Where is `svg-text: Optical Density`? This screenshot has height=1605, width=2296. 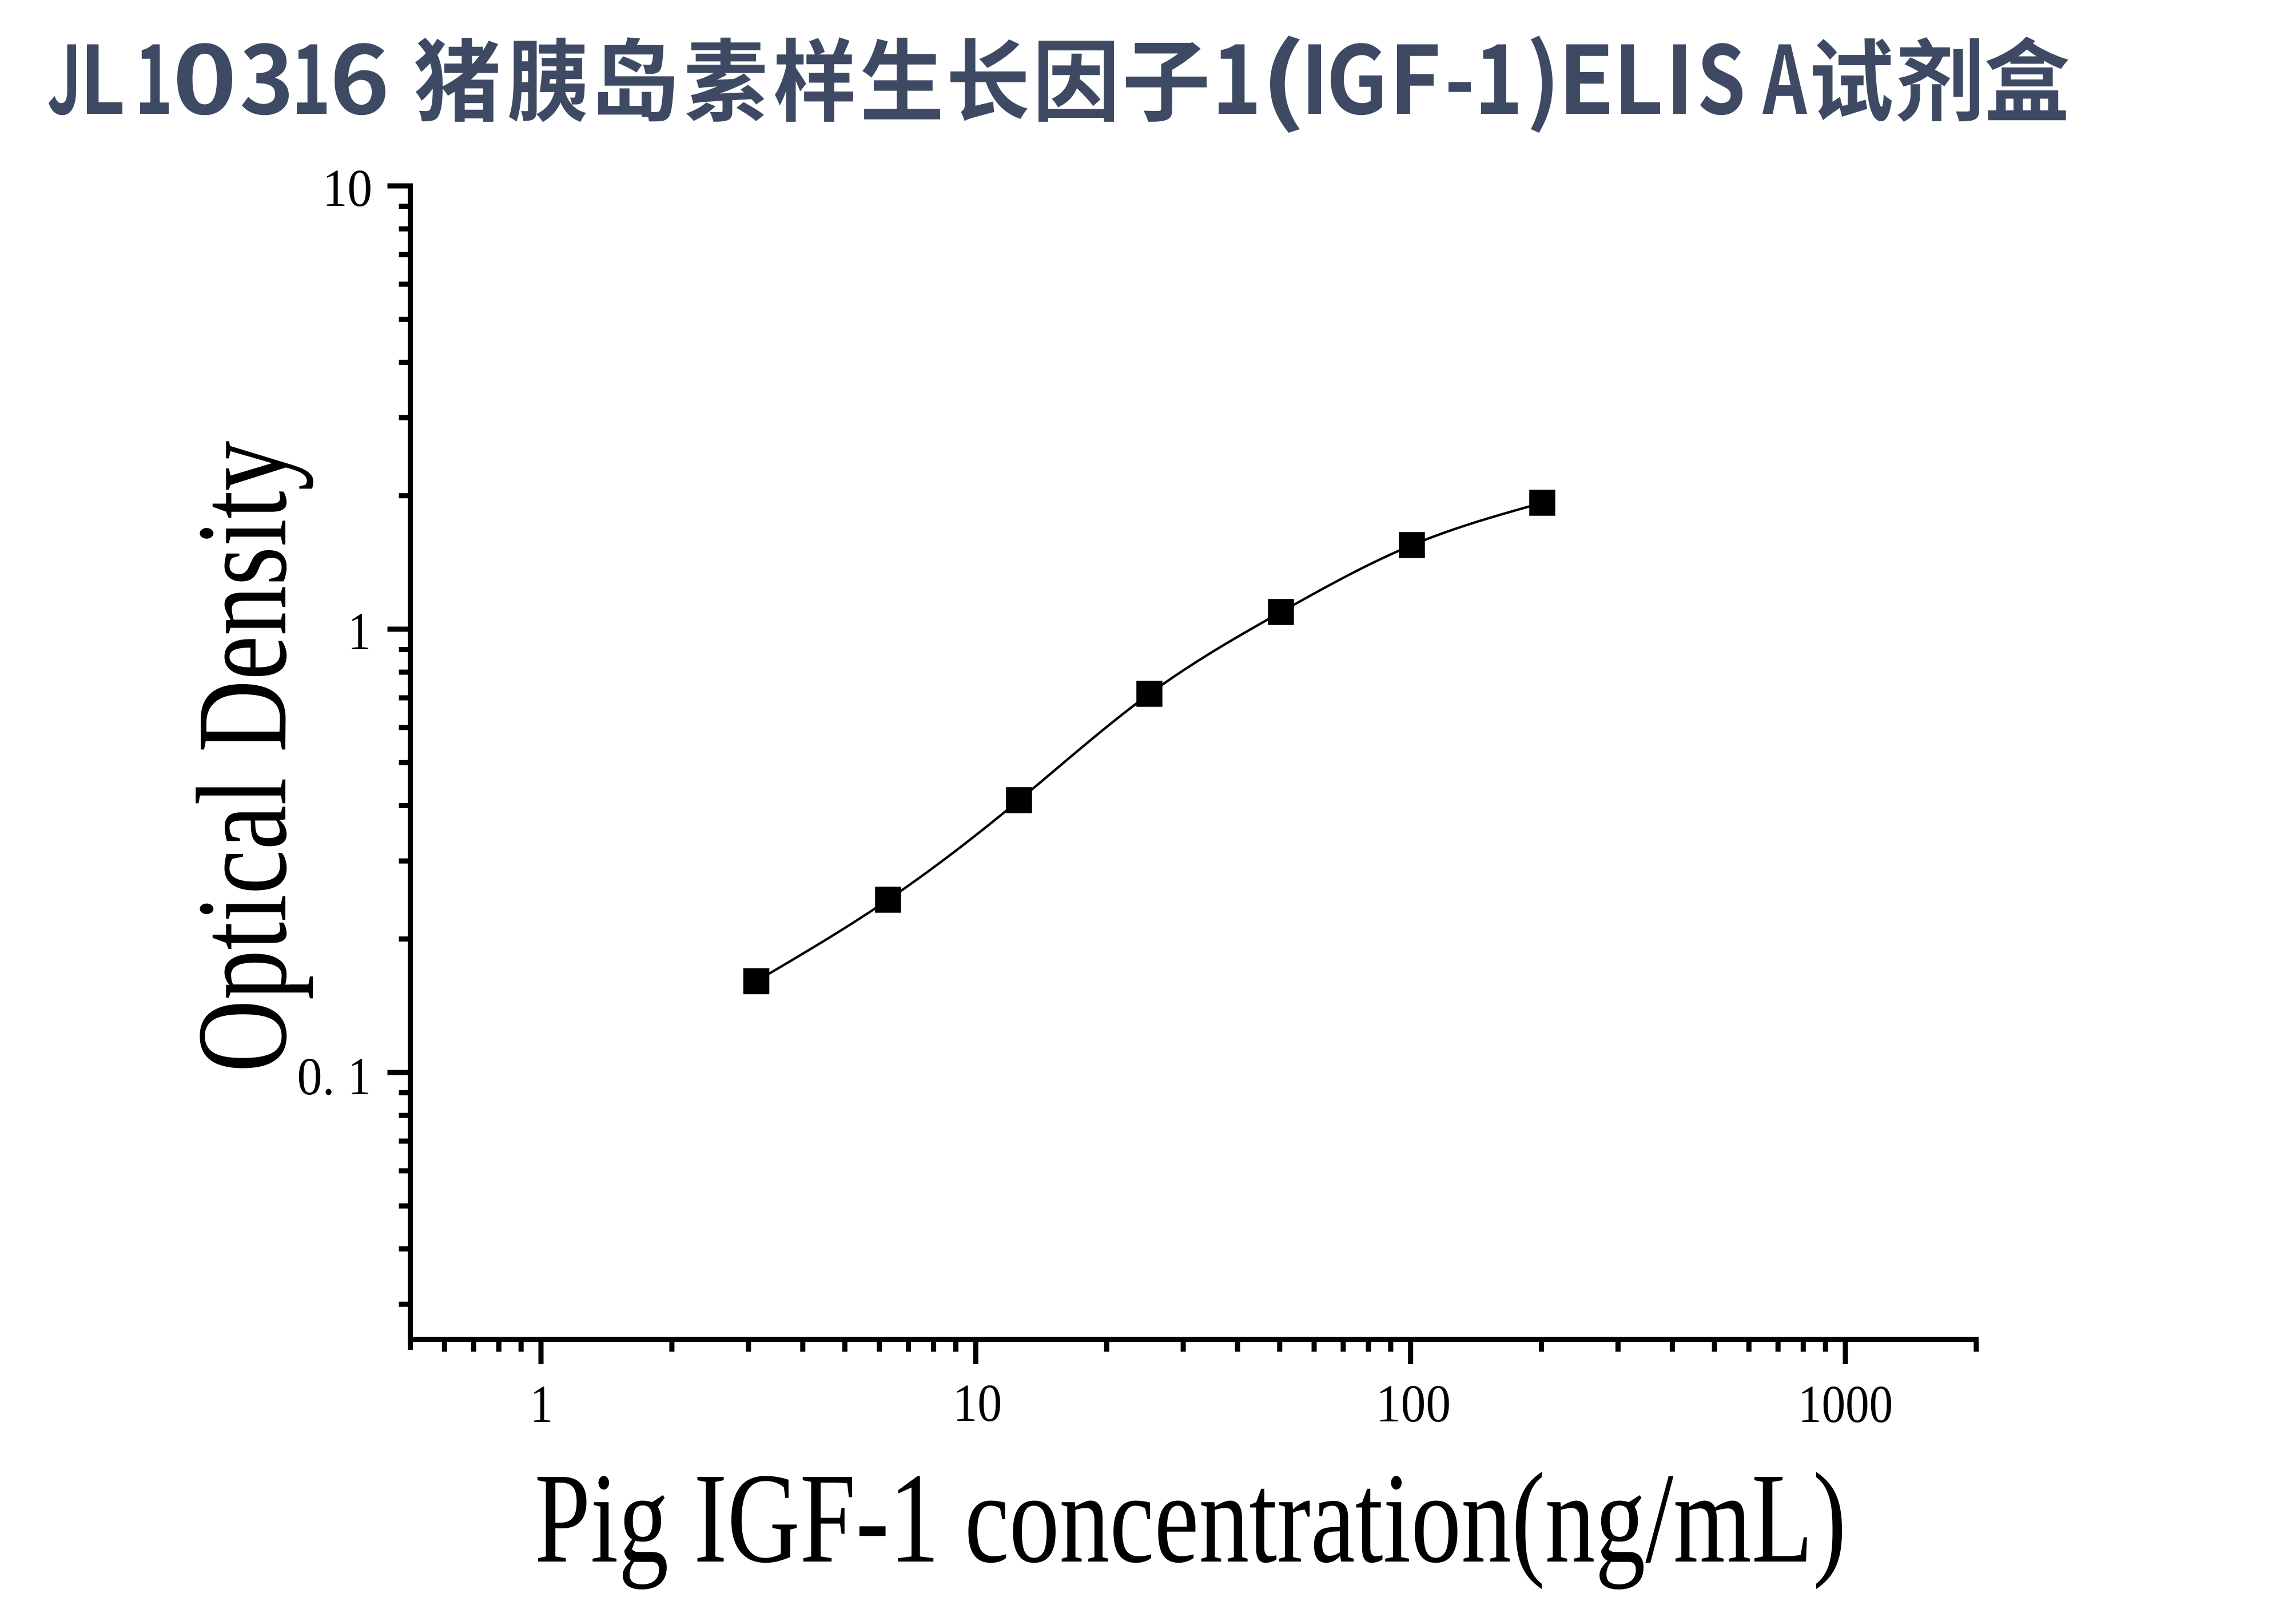 svg-text: Optical Density is located at coordinates (242, 756).